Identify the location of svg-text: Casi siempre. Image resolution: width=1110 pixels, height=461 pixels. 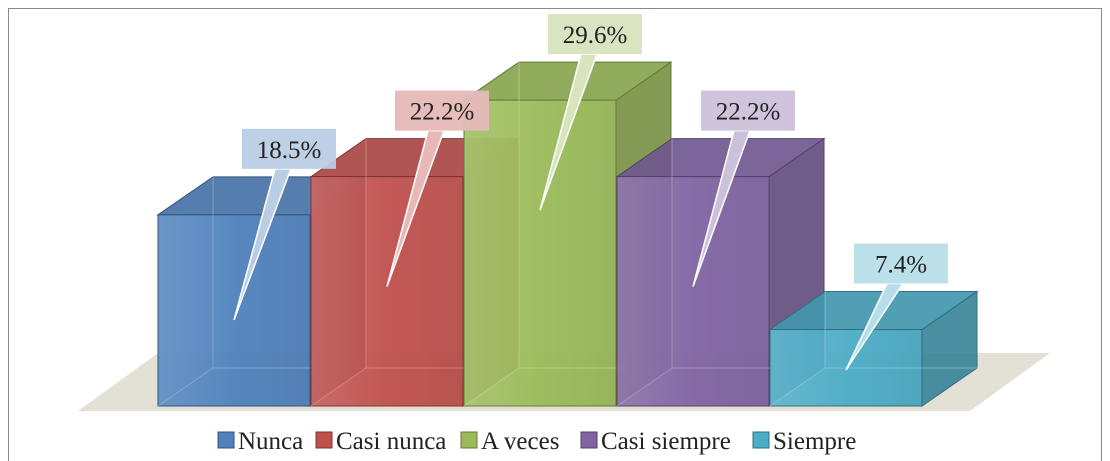
(666, 441).